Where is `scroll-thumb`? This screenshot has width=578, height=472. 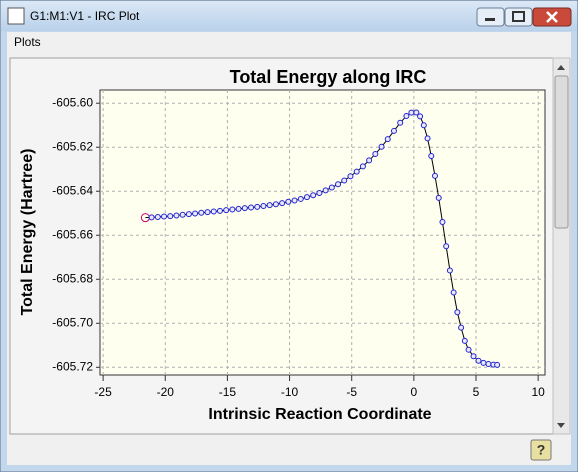 scroll-thumb is located at coordinates (561, 152).